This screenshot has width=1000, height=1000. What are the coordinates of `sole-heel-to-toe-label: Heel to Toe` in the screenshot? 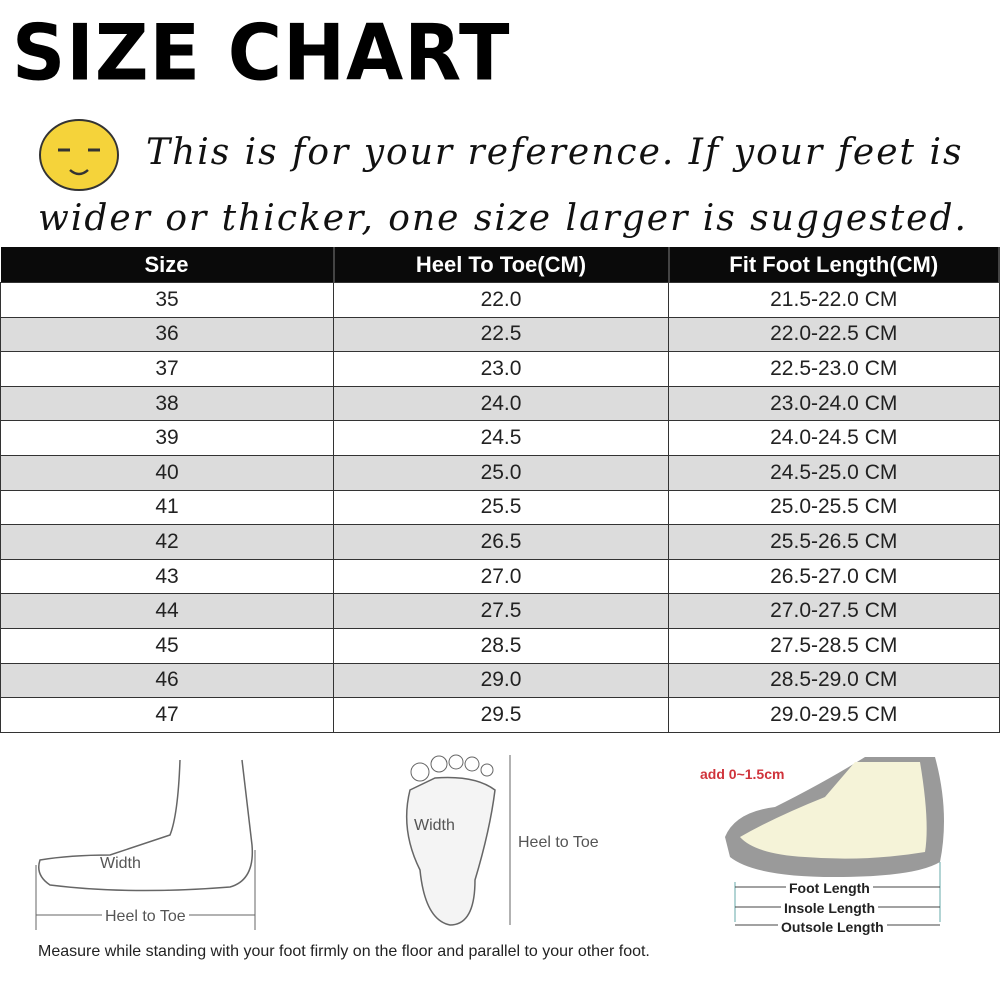 It's located at (558, 842).